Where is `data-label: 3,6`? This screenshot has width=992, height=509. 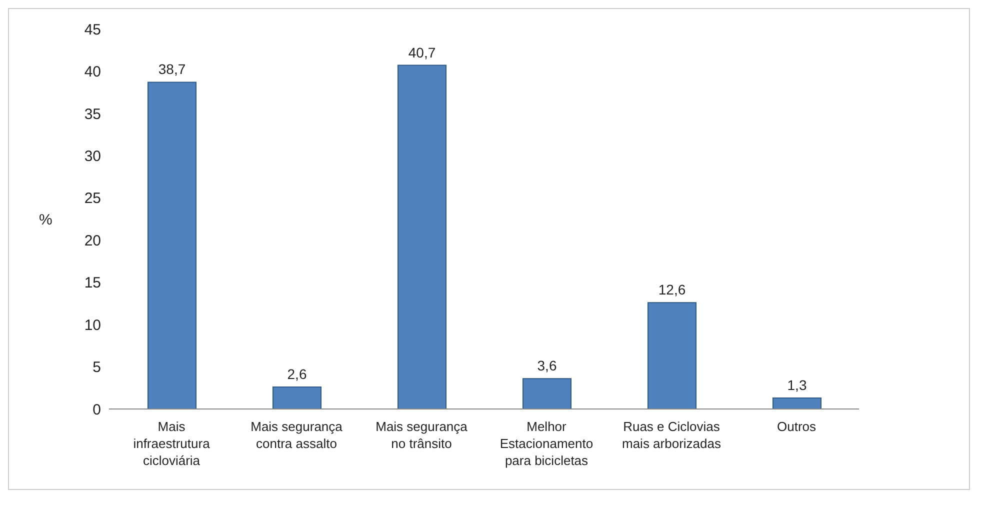
data-label: 3,6 is located at coordinates (547, 366).